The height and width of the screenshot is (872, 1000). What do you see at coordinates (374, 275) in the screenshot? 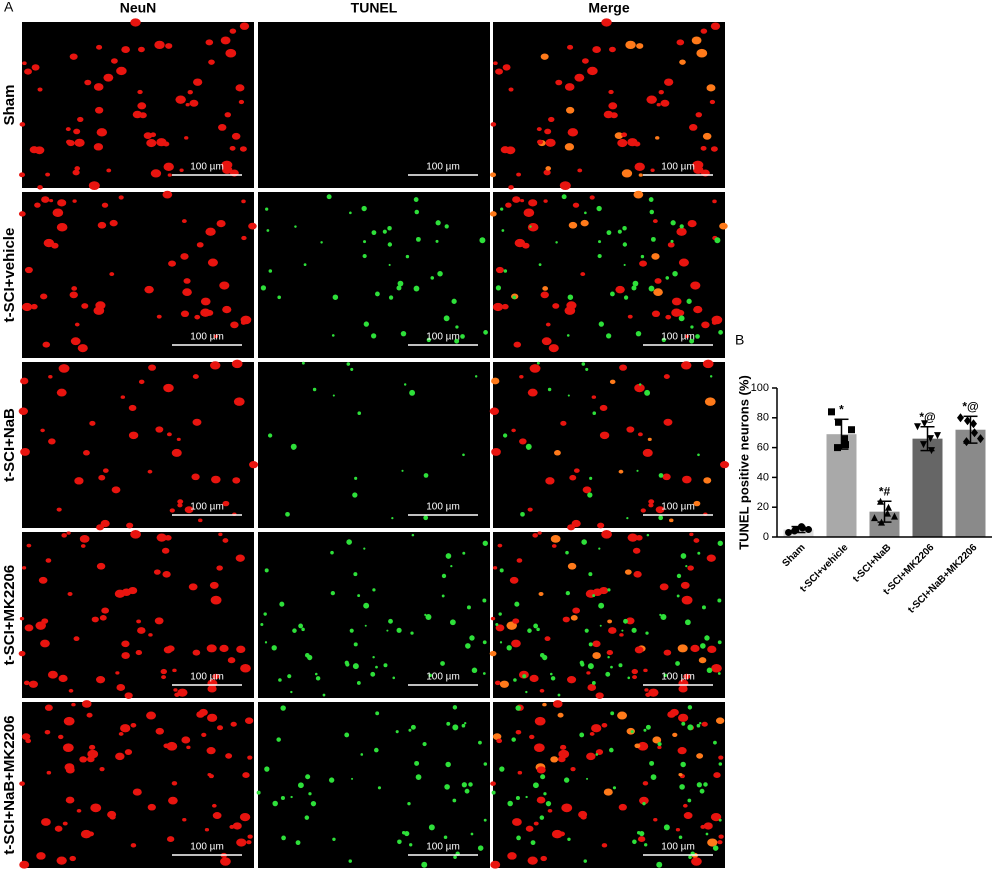
I see `micrograph: 100 µm` at bounding box center [374, 275].